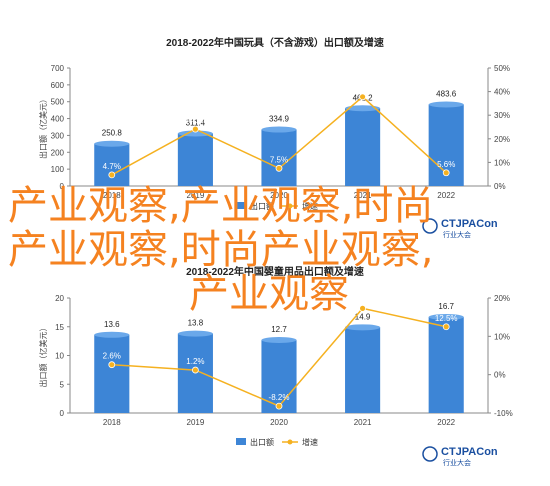 The width and height of the screenshot is (550, 486). What do you see at coordinates (112, 133) in the screenshot?
I see `chart1-bar-value-label: 250.8` at bounding box center [112, 133].